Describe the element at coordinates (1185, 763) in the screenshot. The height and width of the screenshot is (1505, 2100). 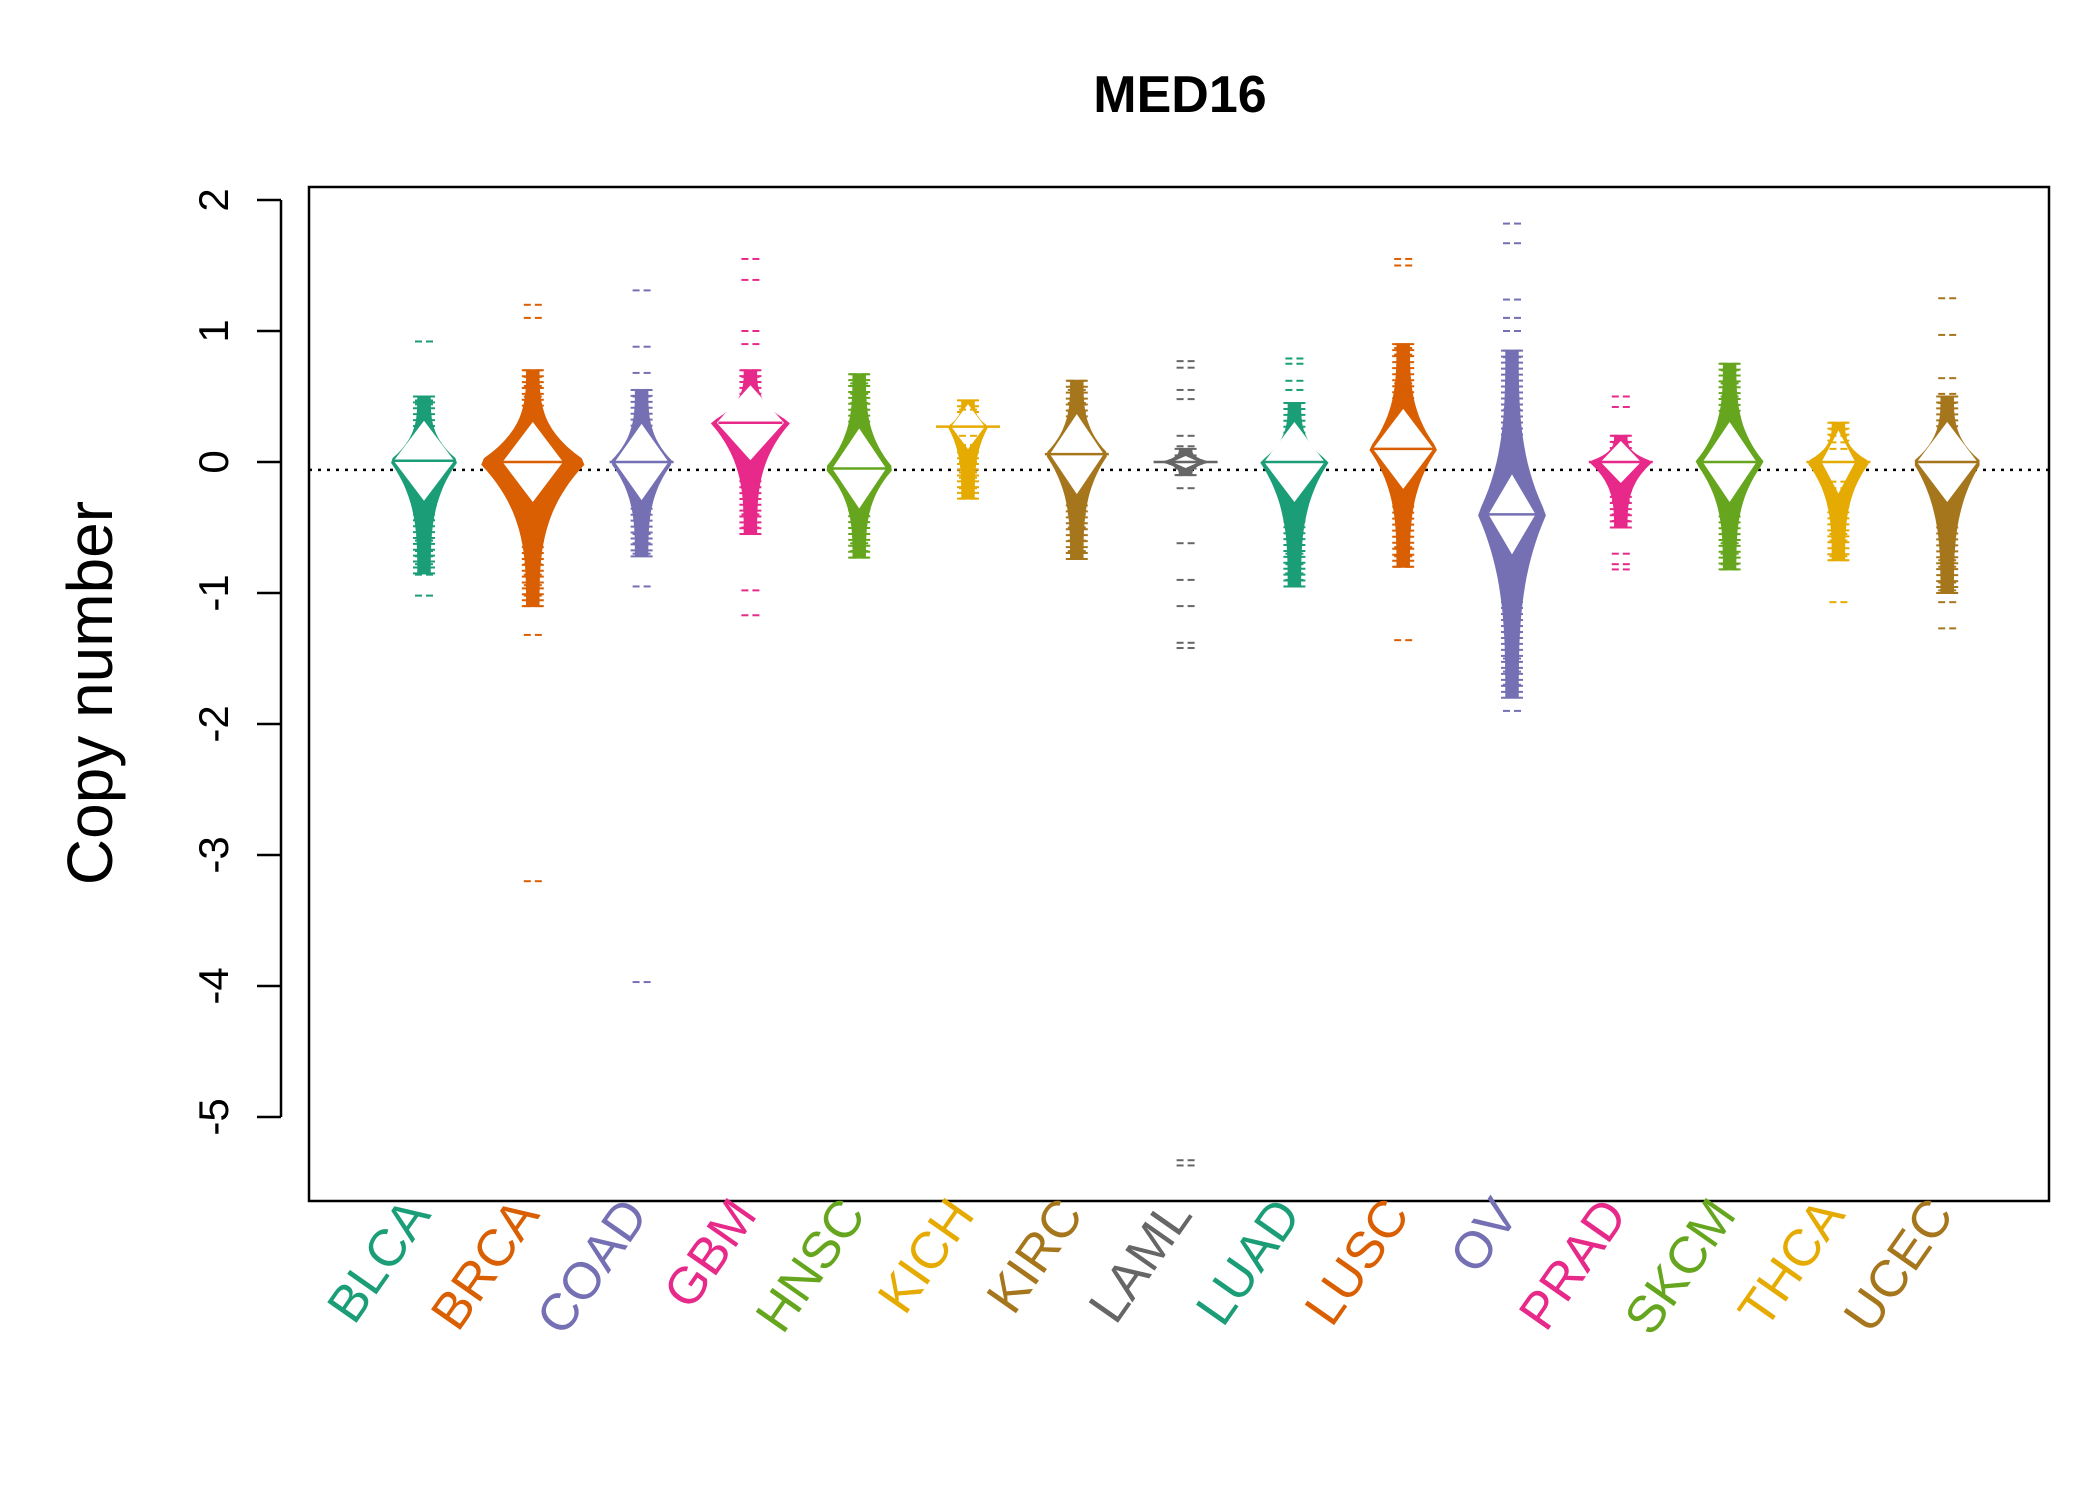
I see `bean-laml` at that location.